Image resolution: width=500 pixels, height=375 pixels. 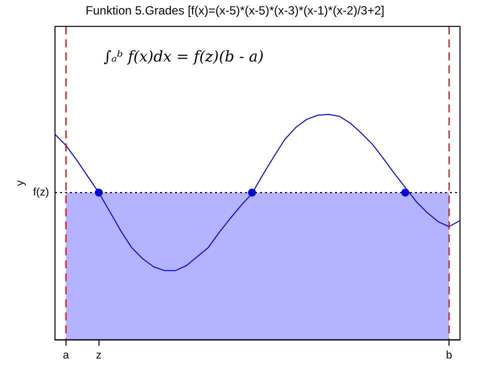 What do you see at coordinates (99, 355) in the screenshot?
I see `x-tick-label: z` at bounding box center [99, 355].